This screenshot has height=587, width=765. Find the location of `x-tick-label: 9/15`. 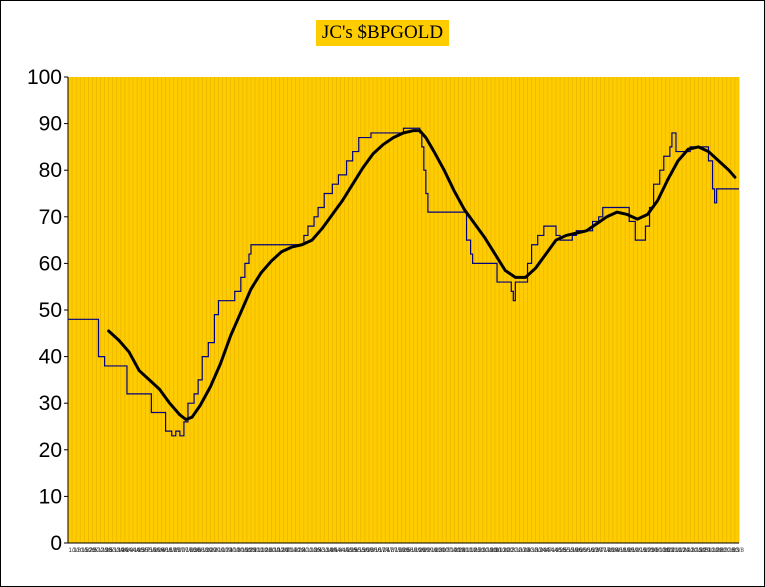

x-tick-label: 9/15 is located at coordinates (641, 551).